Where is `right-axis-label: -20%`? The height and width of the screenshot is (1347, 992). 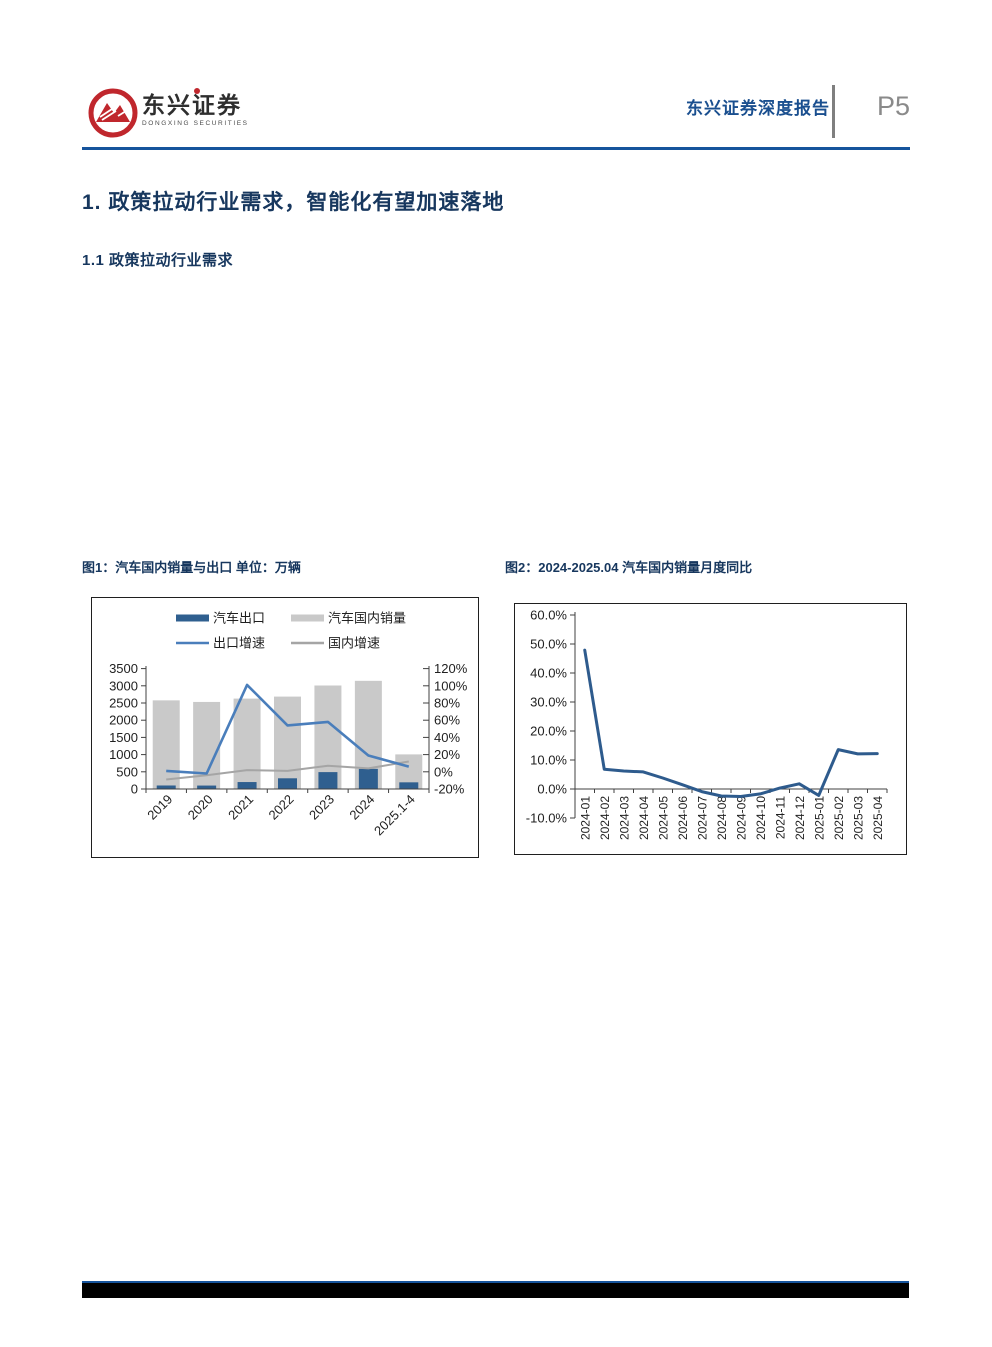 right-axis-label: -20% is located at coordinates (449, 789).